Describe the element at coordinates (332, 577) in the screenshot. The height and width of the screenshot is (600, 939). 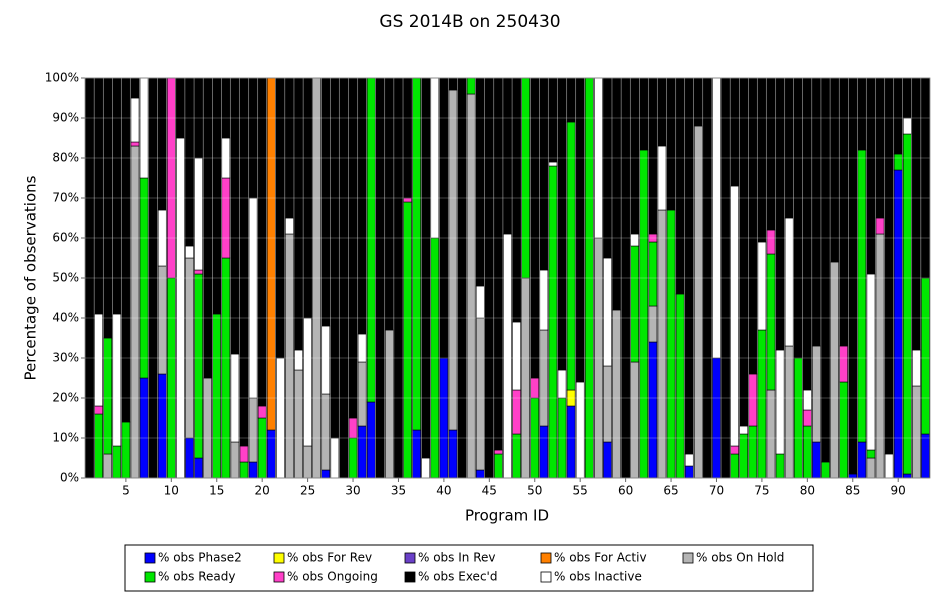
I see `legend-label: % obs Ongoing` at that location.